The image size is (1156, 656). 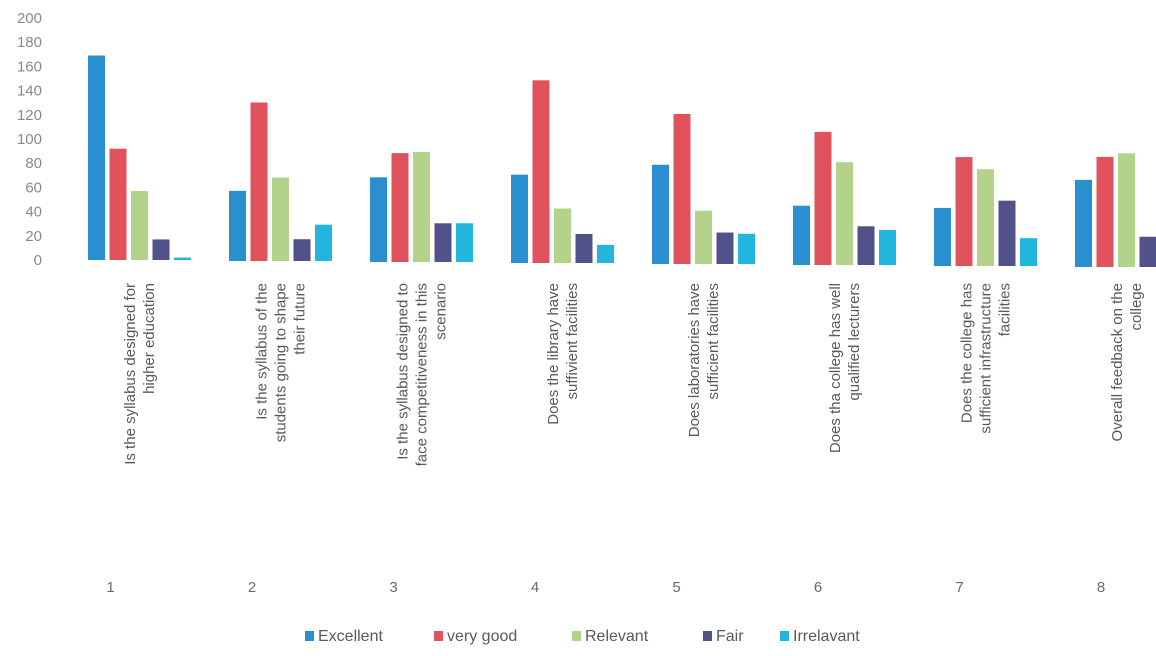 What do you see at coordinates (835, 368) in the screenshot?
I see `category-label-line: Does tha college has well` at bounding box center [835, 368].